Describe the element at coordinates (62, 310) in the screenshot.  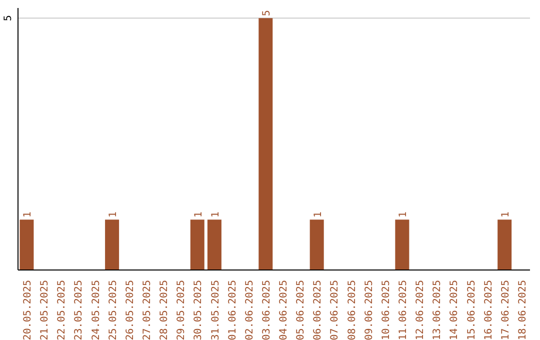
I see `x-tick-label: 22.05.2025` at that location.